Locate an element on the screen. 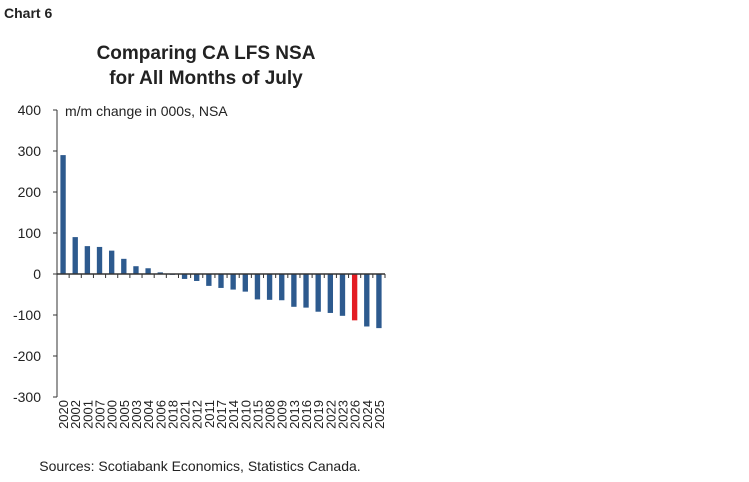 Image resolution: width=749 pixels, height=482 pixels. x-tick-label: 2011 is located at coordinates (209, 414).